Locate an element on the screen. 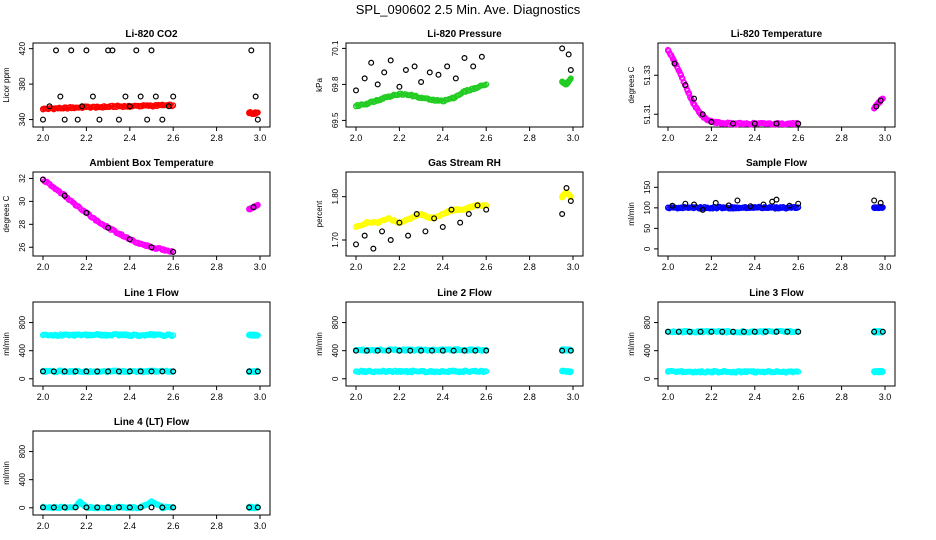  x-tick-label: 2.2 is located at coordinates (711, 397).